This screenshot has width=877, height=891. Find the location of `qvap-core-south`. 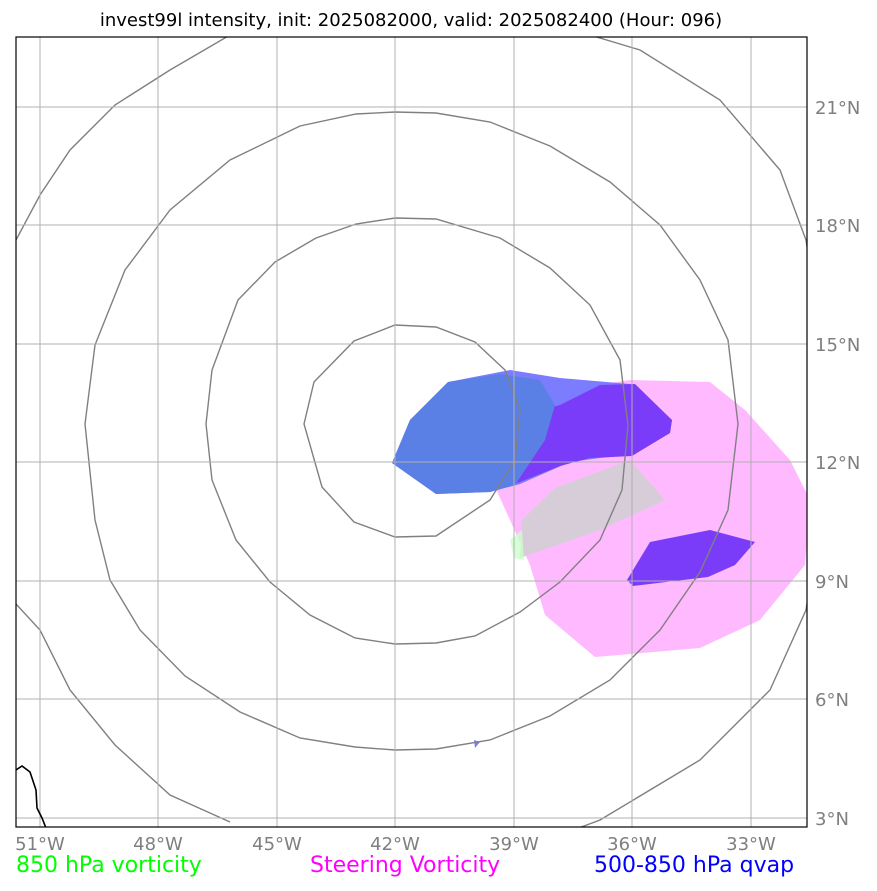

qvap-core-south is located at coordinates (691, 558).